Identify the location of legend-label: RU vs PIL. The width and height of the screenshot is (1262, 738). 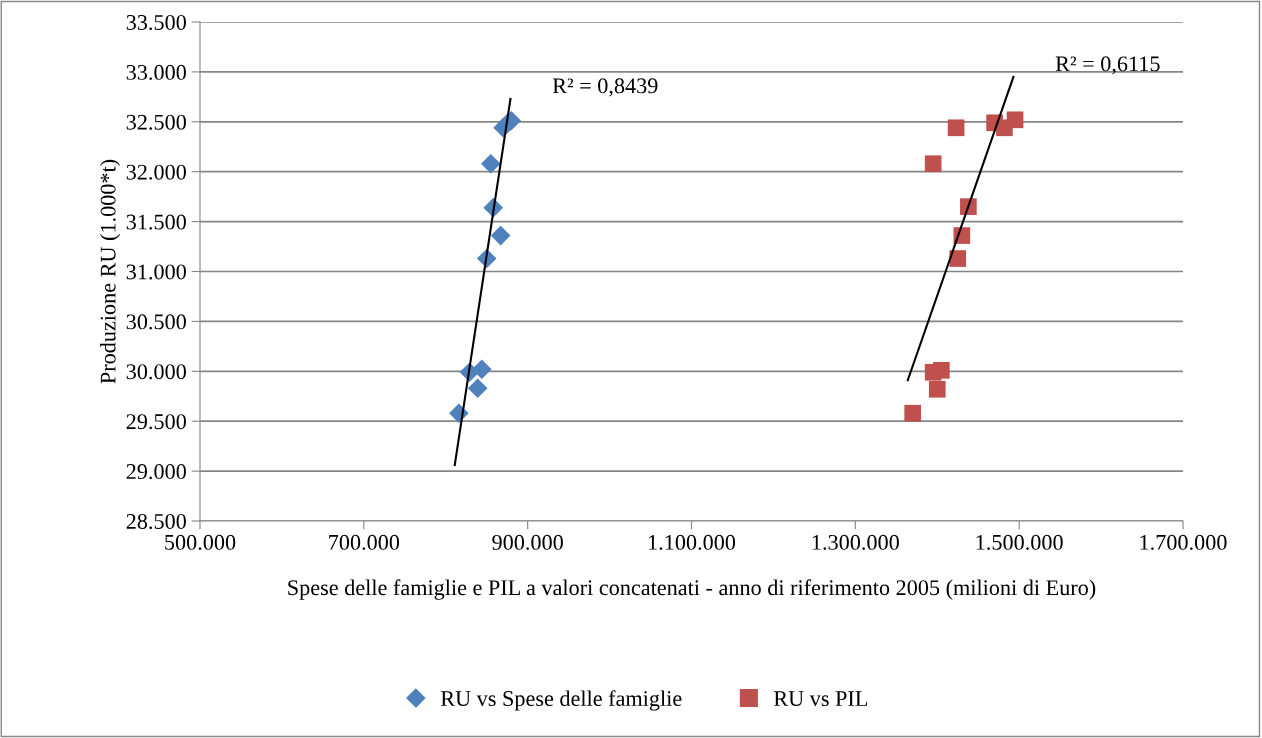
(820, 699).